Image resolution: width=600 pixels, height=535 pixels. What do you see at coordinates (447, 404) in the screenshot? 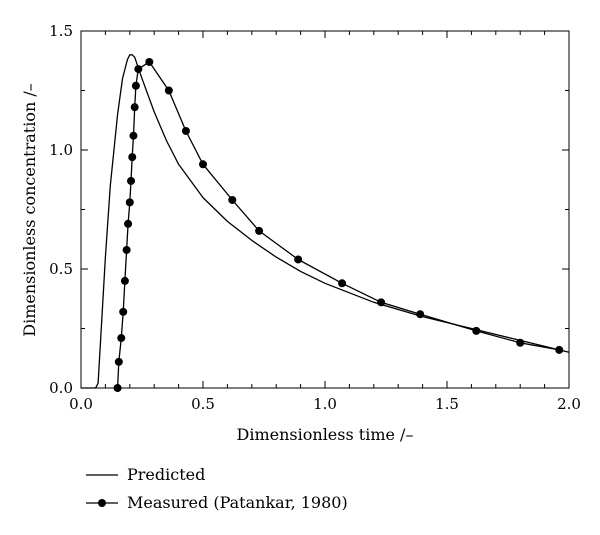
I see `x-tick-label: 1.5` at bounding box center [447, 404].